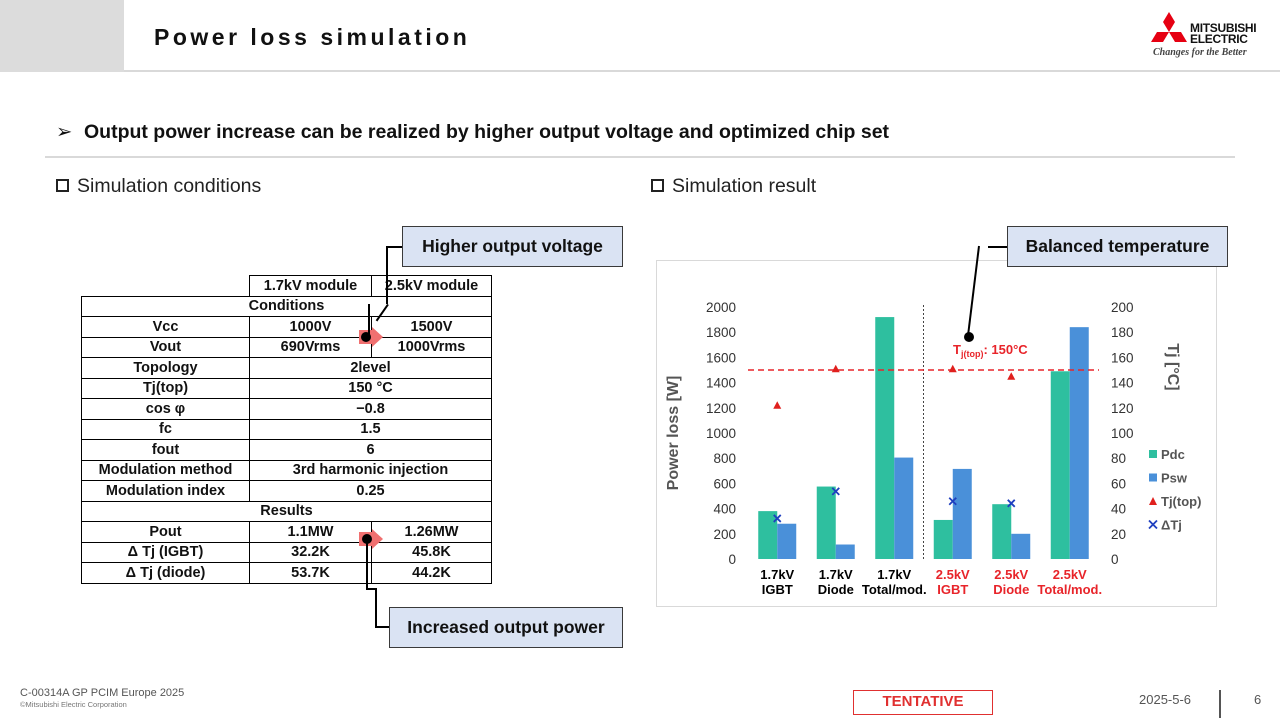 The height and width of the screenshot is (720, 1280). What do you see at coordinates (1171, 525) in the screenshot?
I see `legend-label: ΔTj` at bounding box center [1171, 525].